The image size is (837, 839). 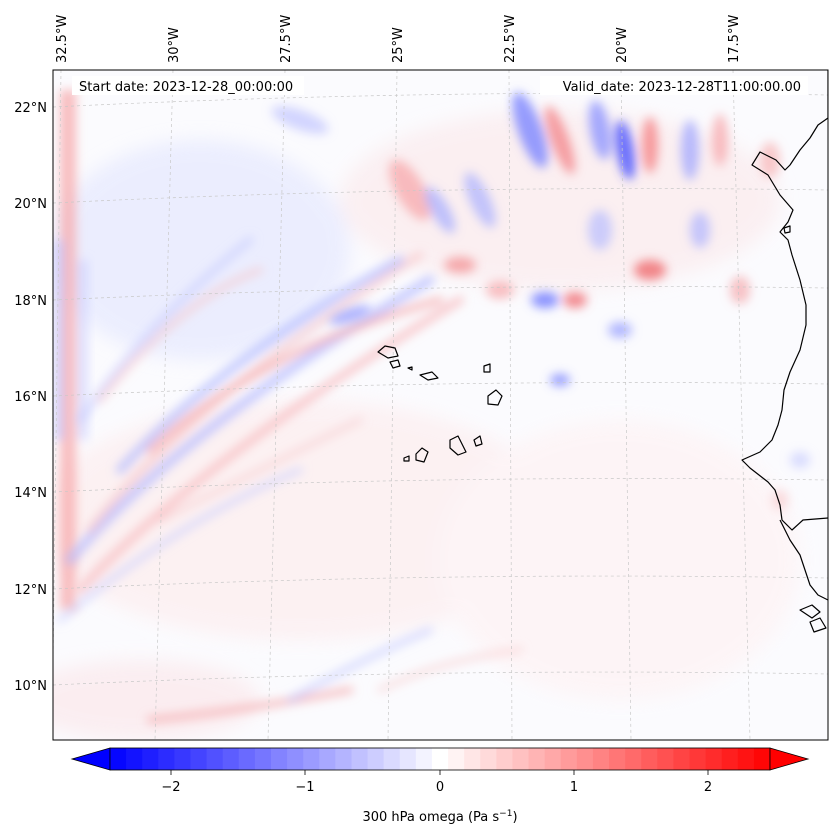 I want to click on lat-label: 22°N, so click(x=30, y=108).